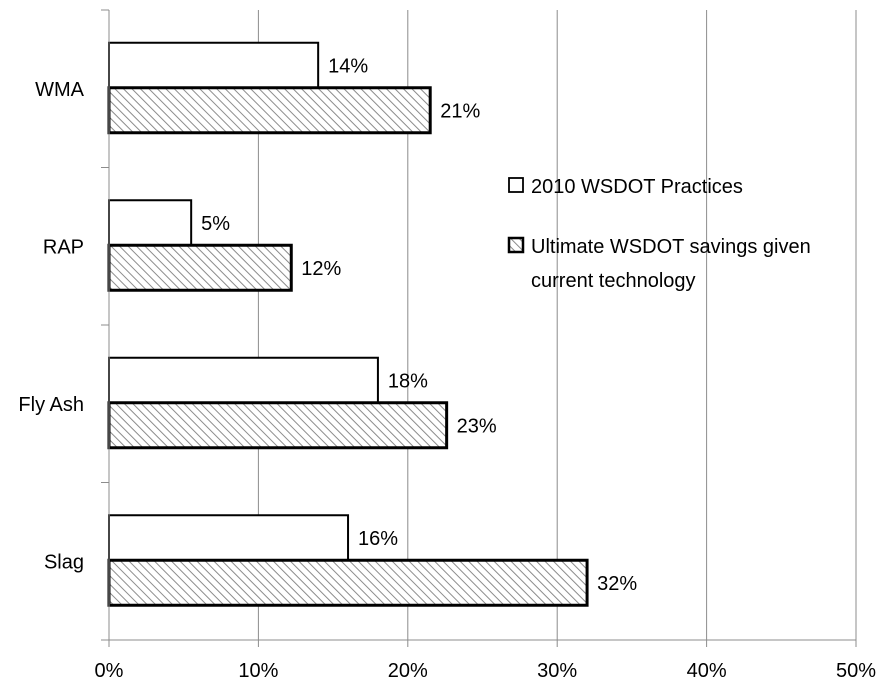 Image resolution: width=882 pixels, height=688 pixels. I want to click on data-label: 12%, so click(321, 269).